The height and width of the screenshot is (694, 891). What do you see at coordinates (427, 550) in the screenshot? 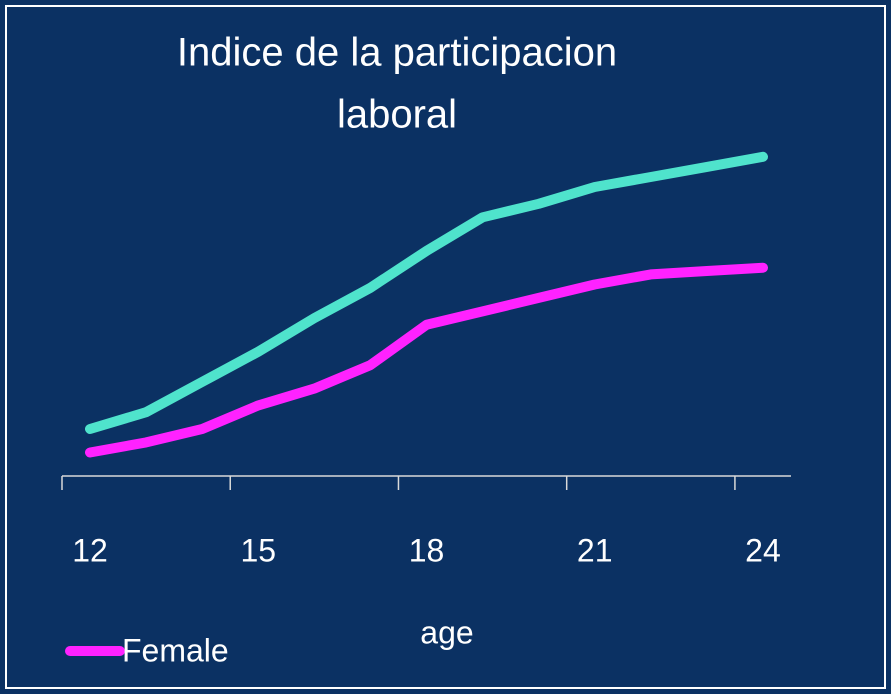
I see `x-tick-label: 18` at bounding box center [427, 550].